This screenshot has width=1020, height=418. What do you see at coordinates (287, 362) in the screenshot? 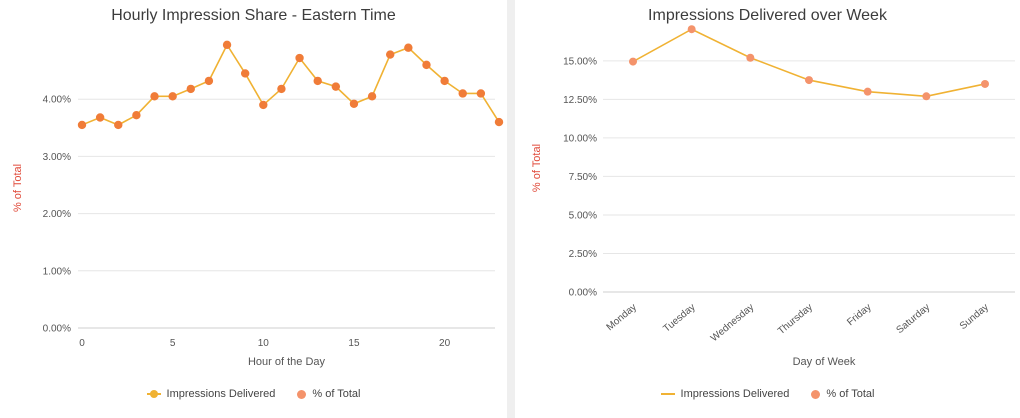
I see `x-axis-title: Hour of the Day` at bounding box center [287, 362].